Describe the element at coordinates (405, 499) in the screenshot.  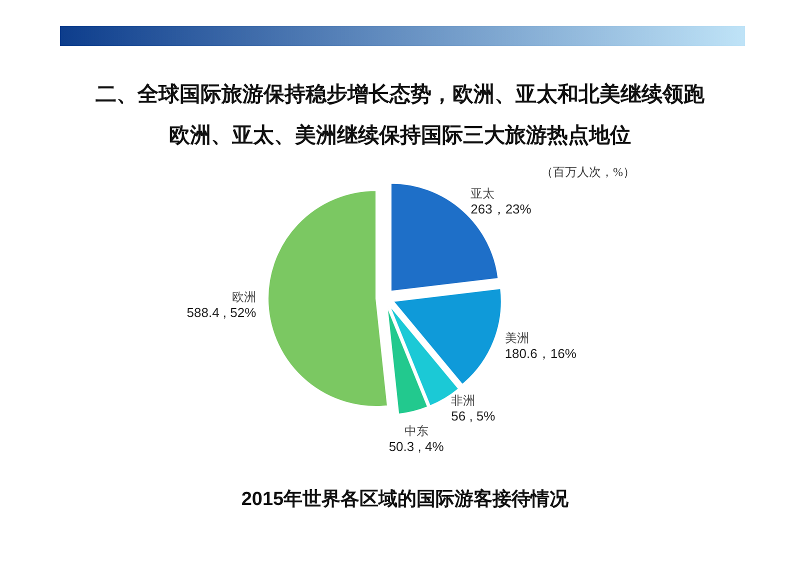
I see `annotation: 2015年世界各区域的国际游客接待情况` at that location.